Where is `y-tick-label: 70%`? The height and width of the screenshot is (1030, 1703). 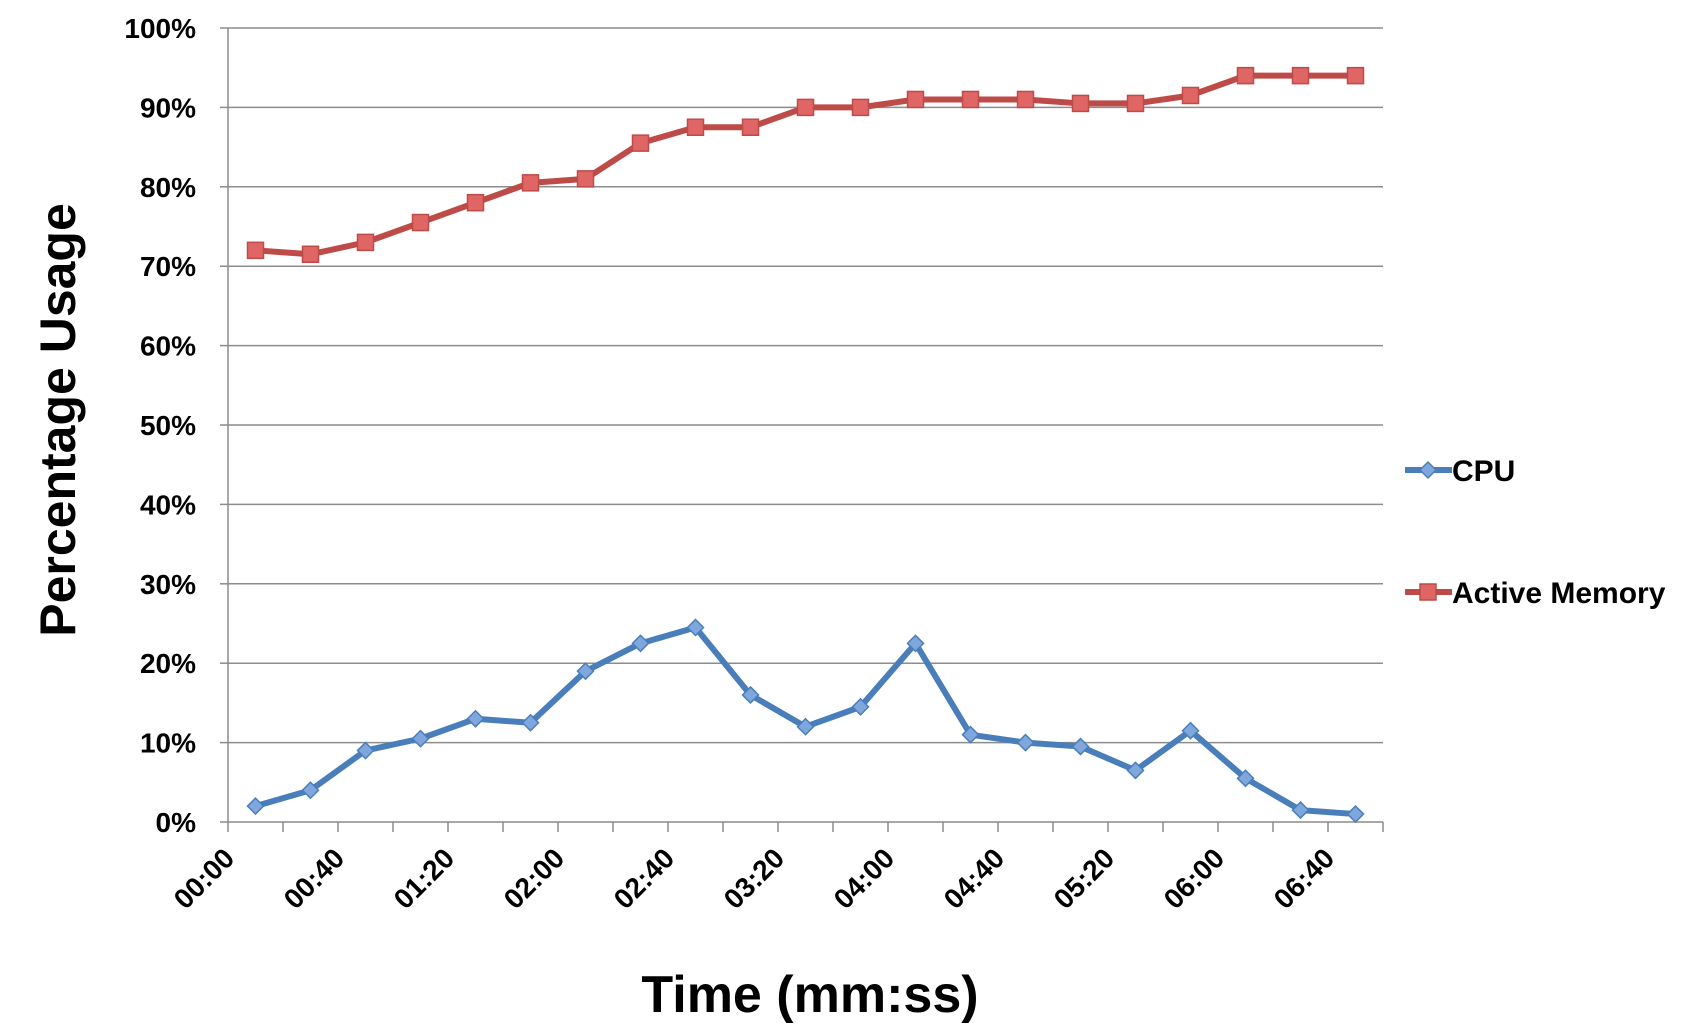 y-tick-label: 70% is located at coordinates (168, 266).